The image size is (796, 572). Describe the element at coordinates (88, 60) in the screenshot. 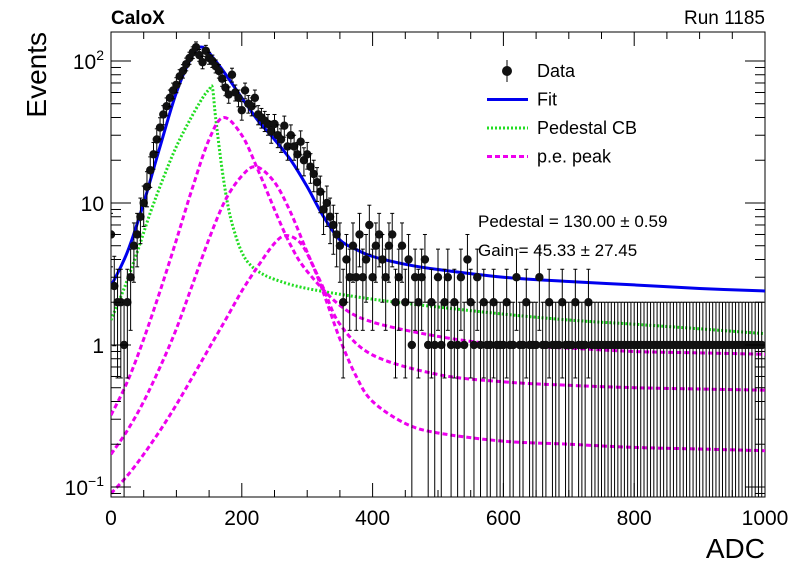

I see `y-tick-label: 10²` at that location.